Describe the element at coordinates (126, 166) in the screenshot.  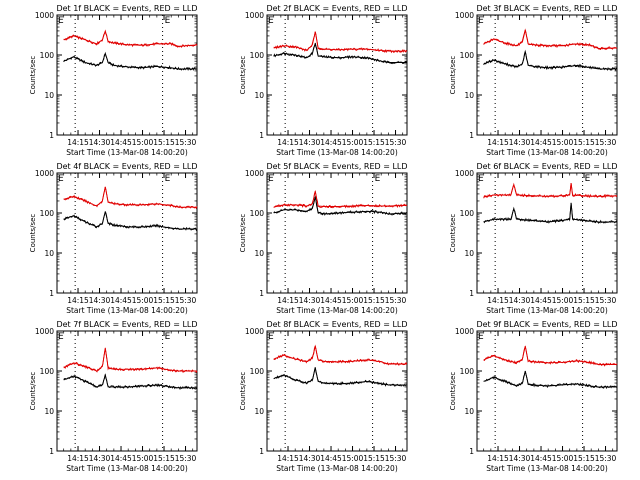
I see `panel-title: Det 4f BLACK = Events, RED = LLD` at that location.